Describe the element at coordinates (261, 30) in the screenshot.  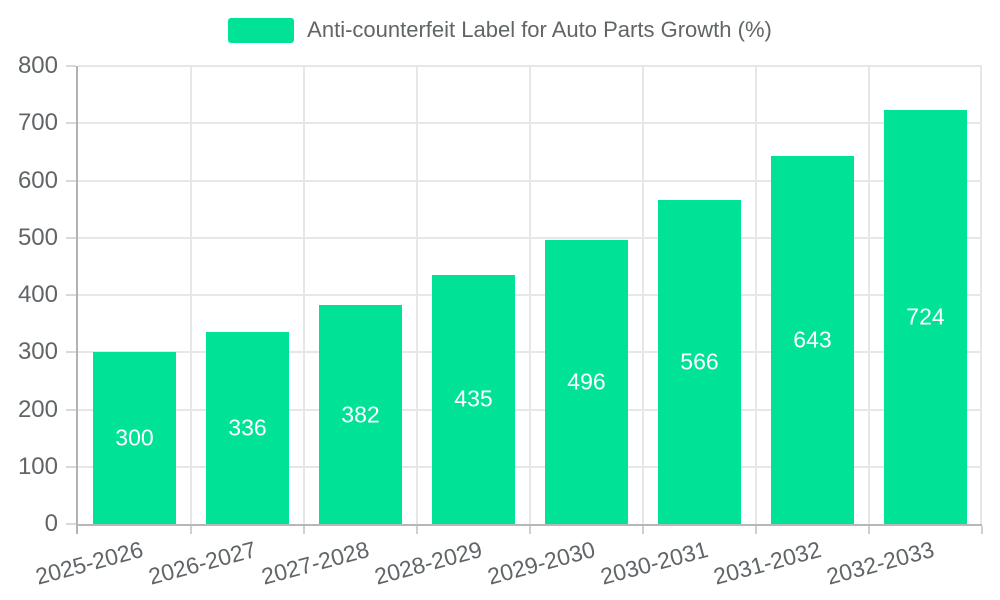
I see `legend-swatch` at that location.